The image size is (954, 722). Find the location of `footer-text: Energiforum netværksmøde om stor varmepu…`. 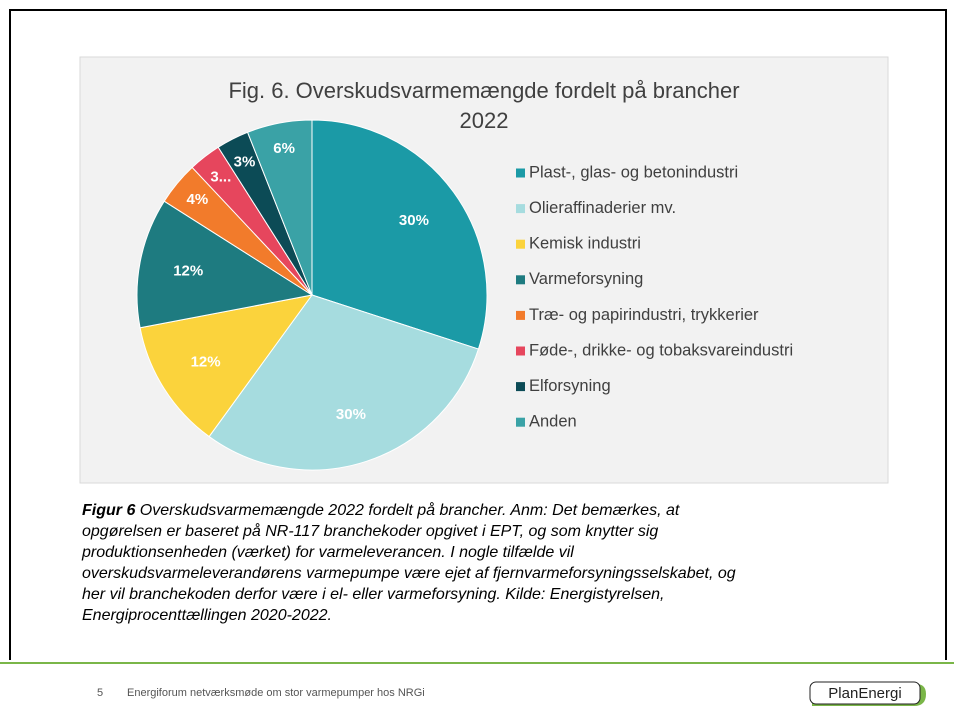

footer-text: Energiforum netværksmøde om stor varmepu… is located at coordinates (276, 693).